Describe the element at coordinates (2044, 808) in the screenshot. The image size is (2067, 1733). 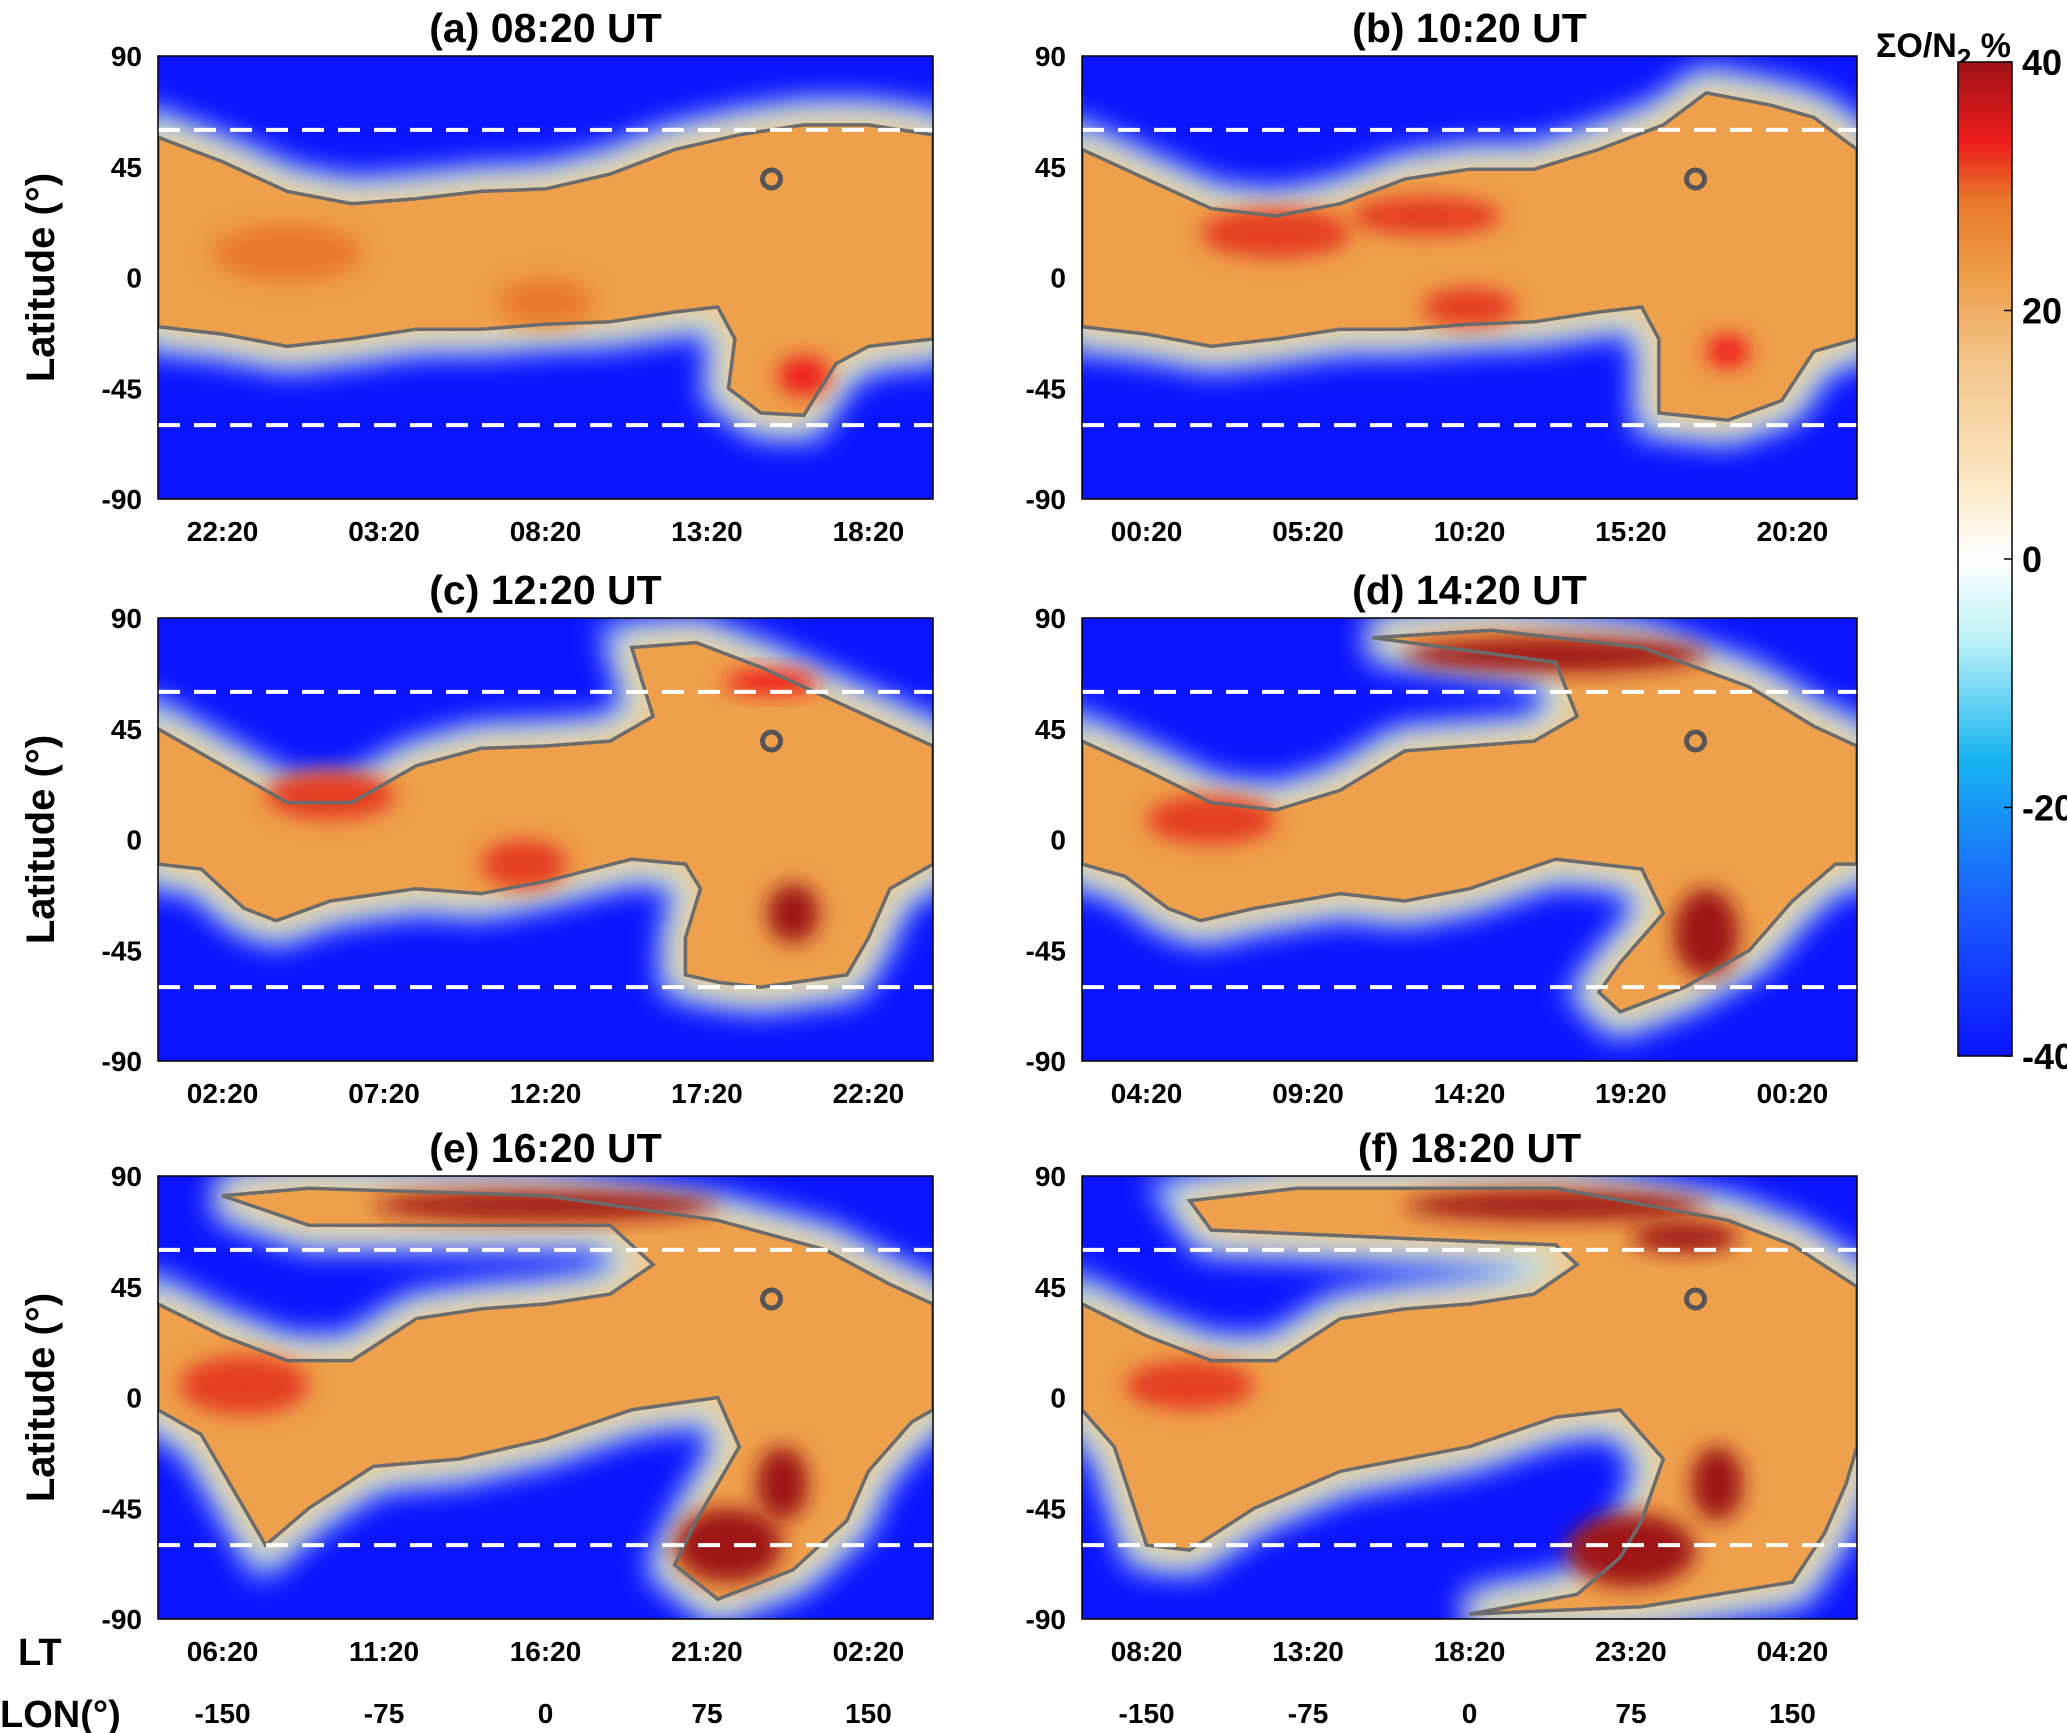
I see `colorbar-tick-label: -20` at that location.